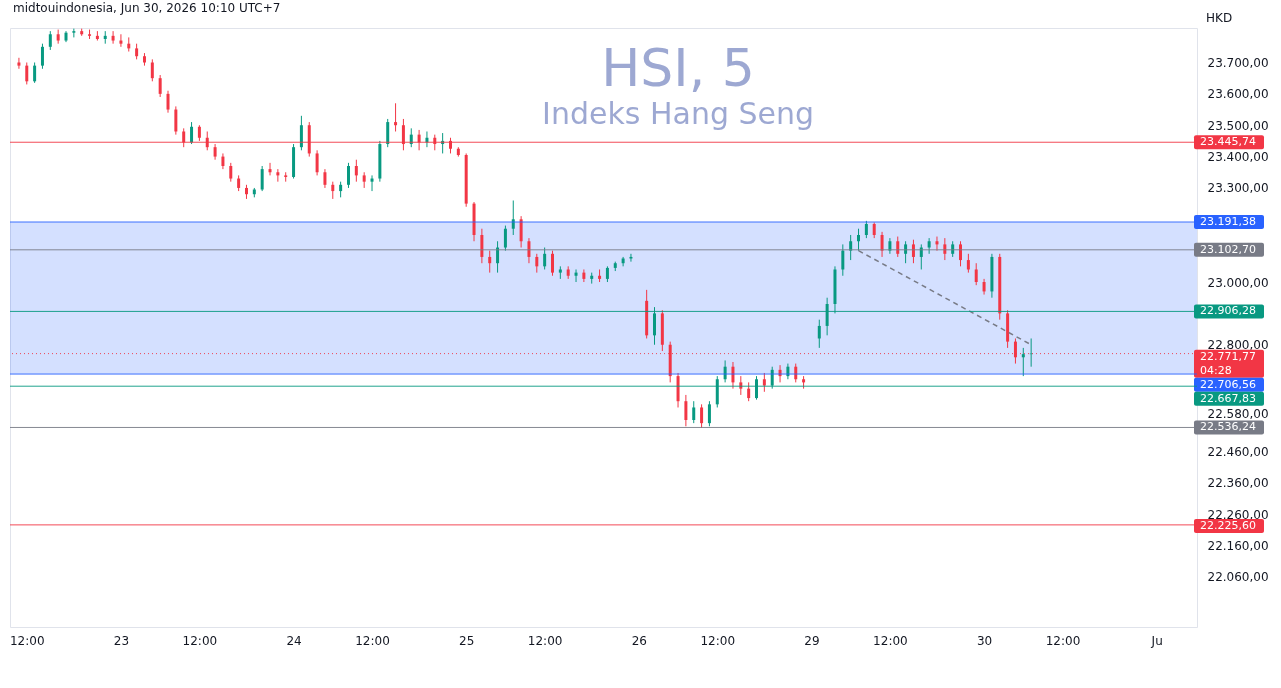 The width and height of the screenshot is (1281, 688). What do you see at coordinates (1238, 545) in the screenshot?
I see `y-tick-label: 22.160,00` at bounding box center [1238, 545].